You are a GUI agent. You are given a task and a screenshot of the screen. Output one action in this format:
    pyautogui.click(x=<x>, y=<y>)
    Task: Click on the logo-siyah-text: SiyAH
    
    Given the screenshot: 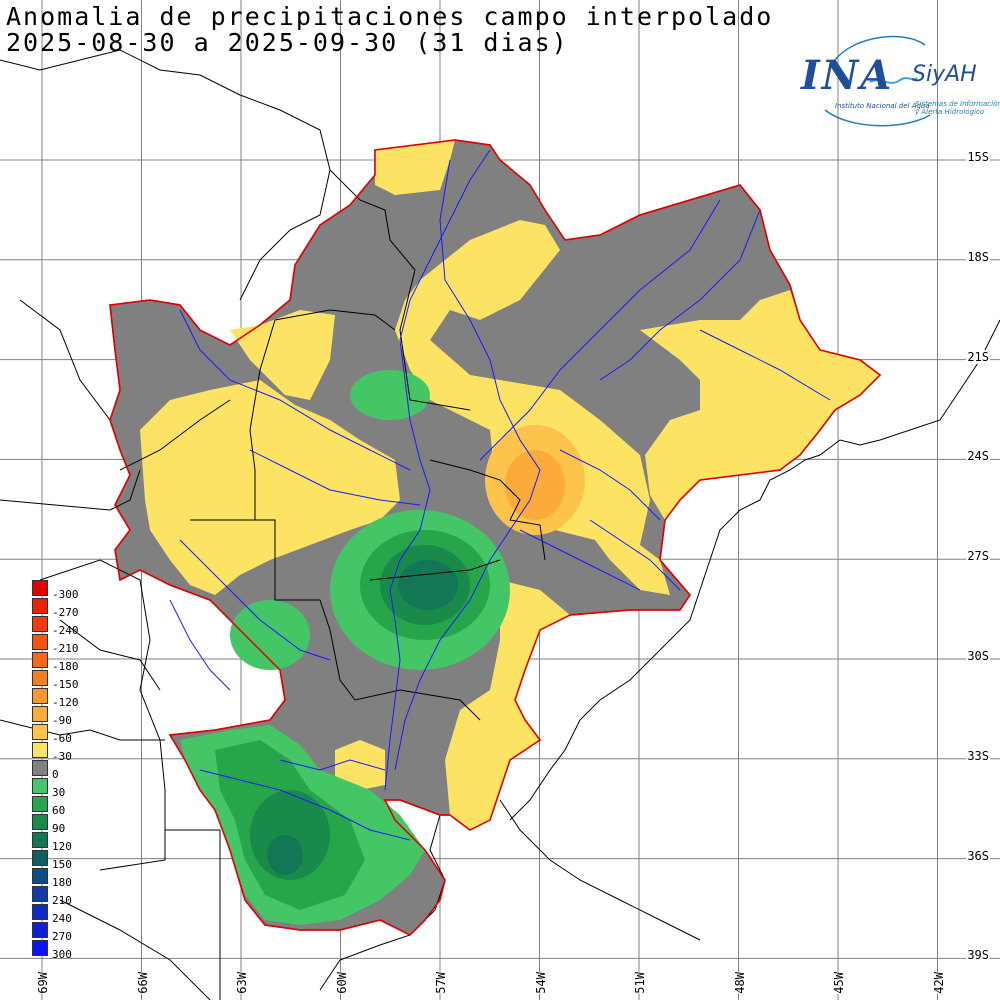 What is the action you would take?
    pyautogui.click(x=944, y=74)
    